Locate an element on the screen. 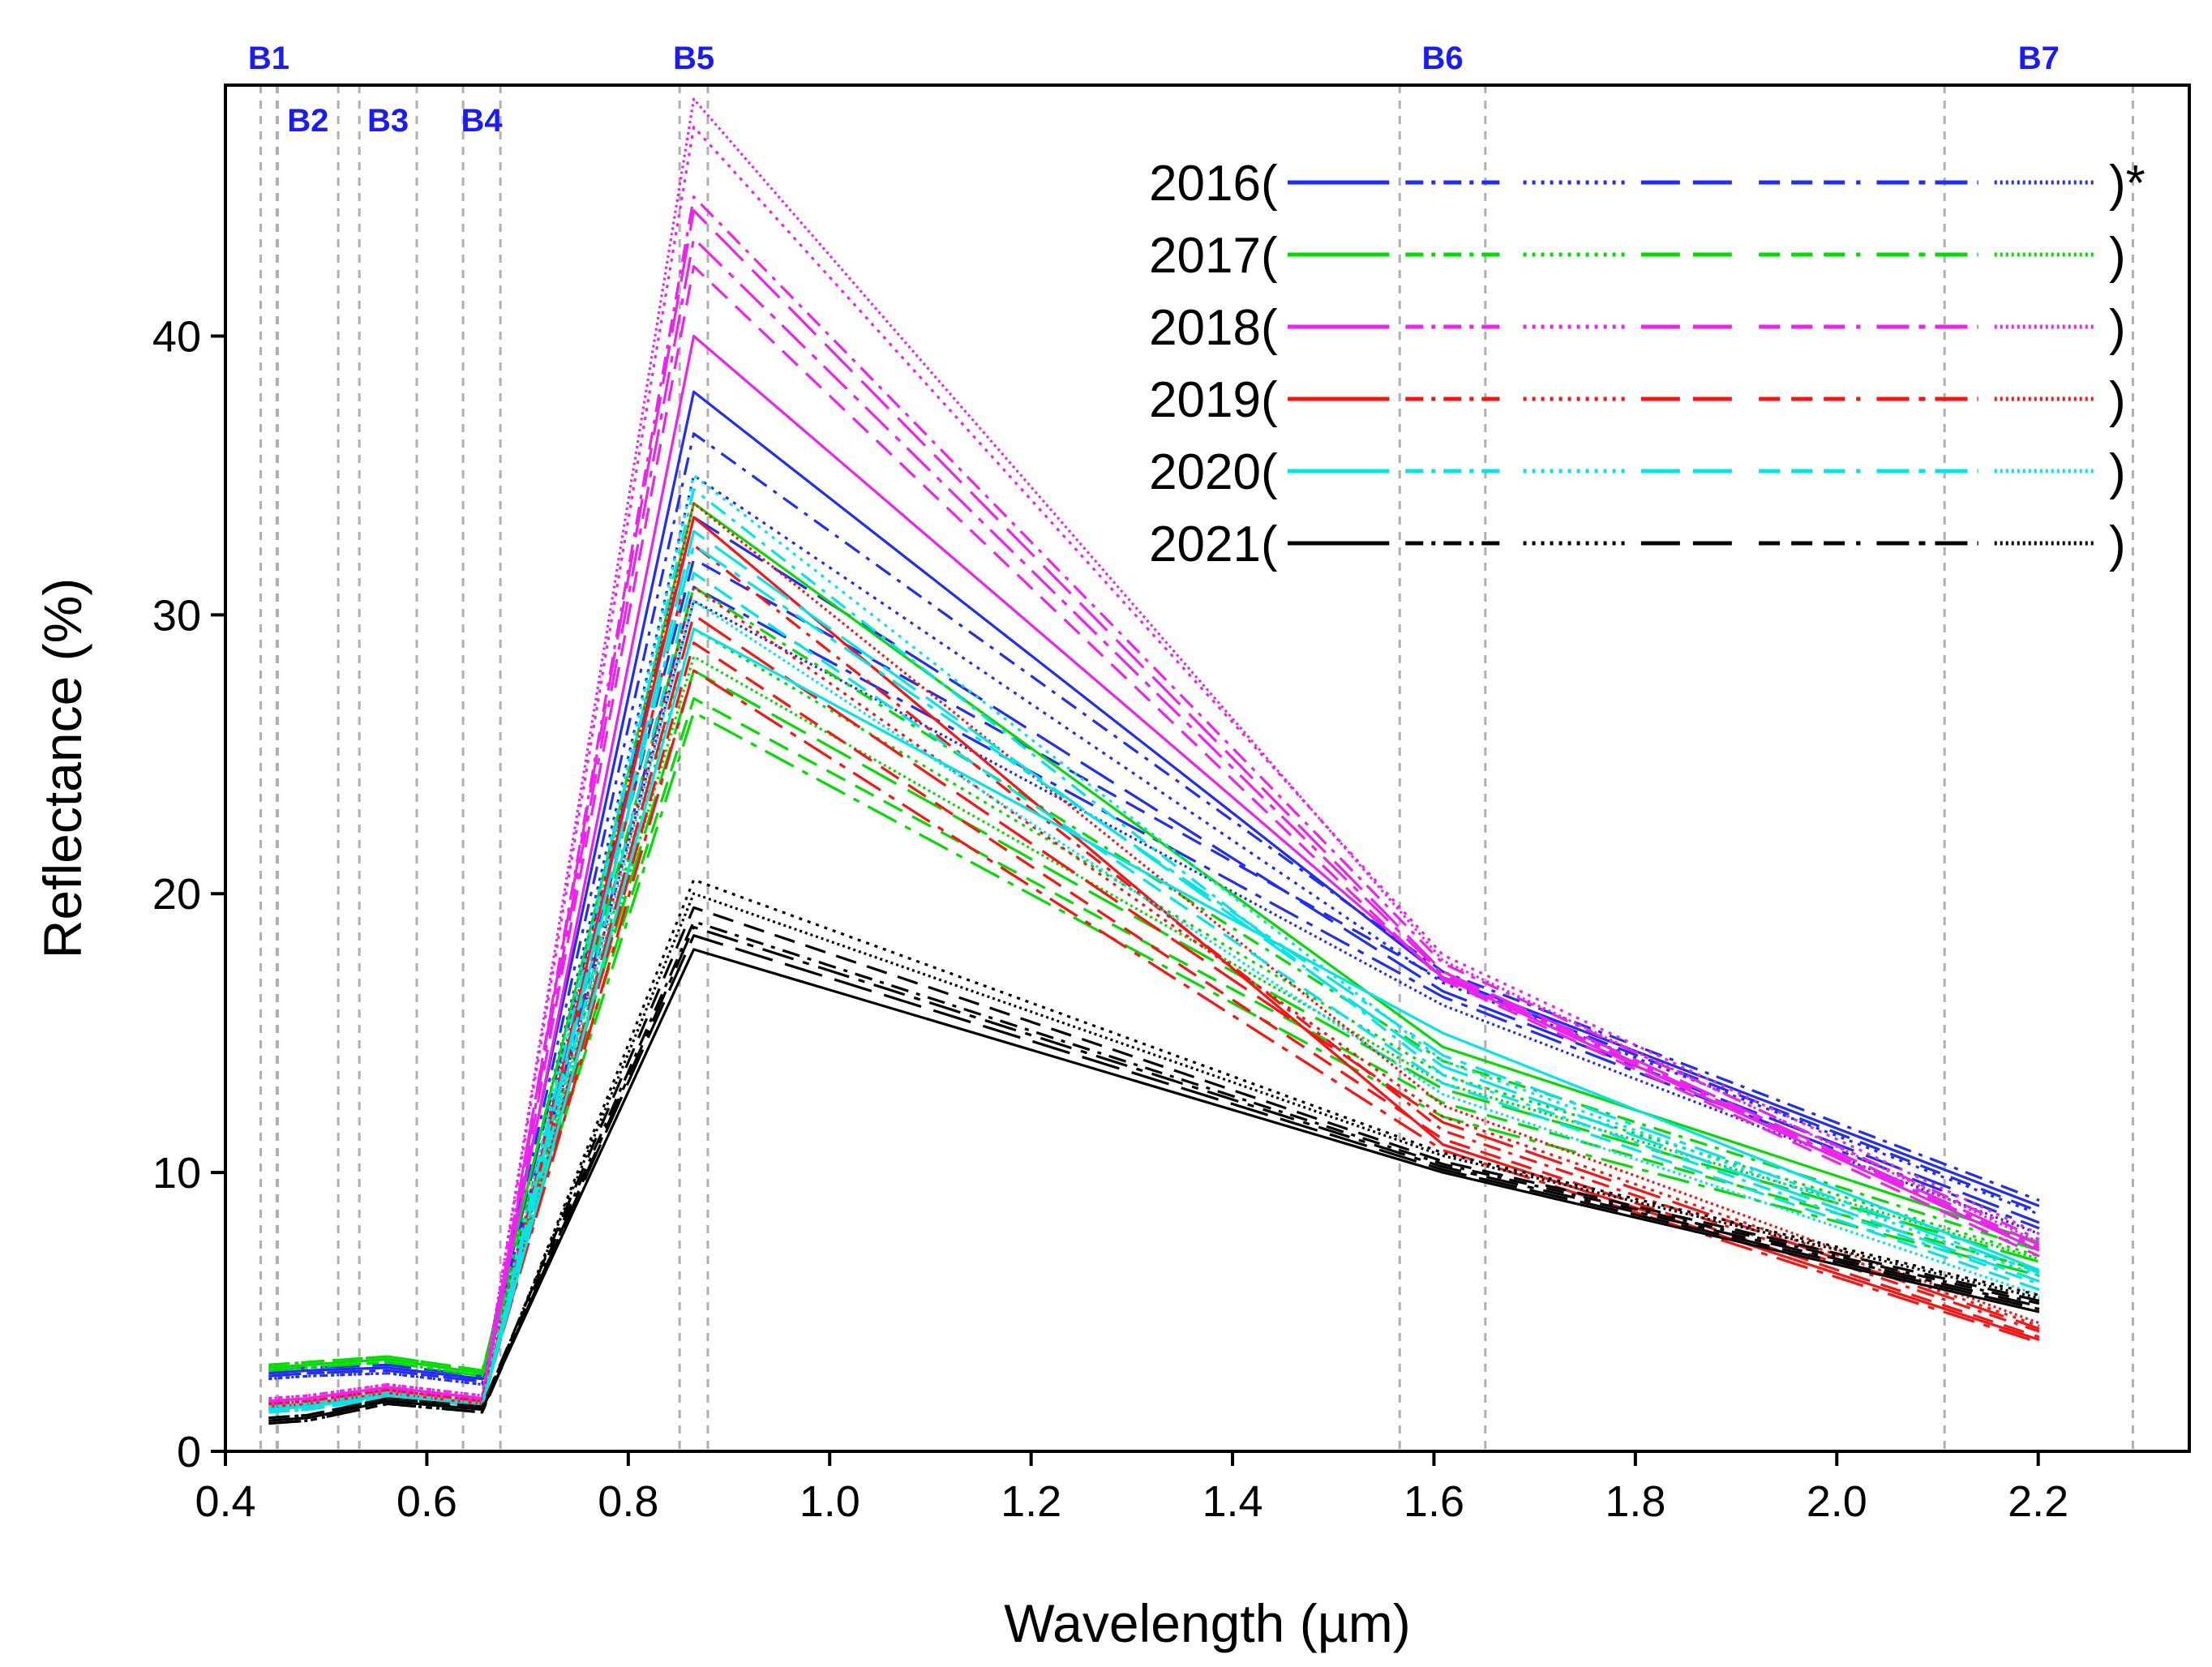 Image resolution: width=2212 pixels, height=1667 pixels. band-label-b5: B5 is located at coordinates (693, 58).